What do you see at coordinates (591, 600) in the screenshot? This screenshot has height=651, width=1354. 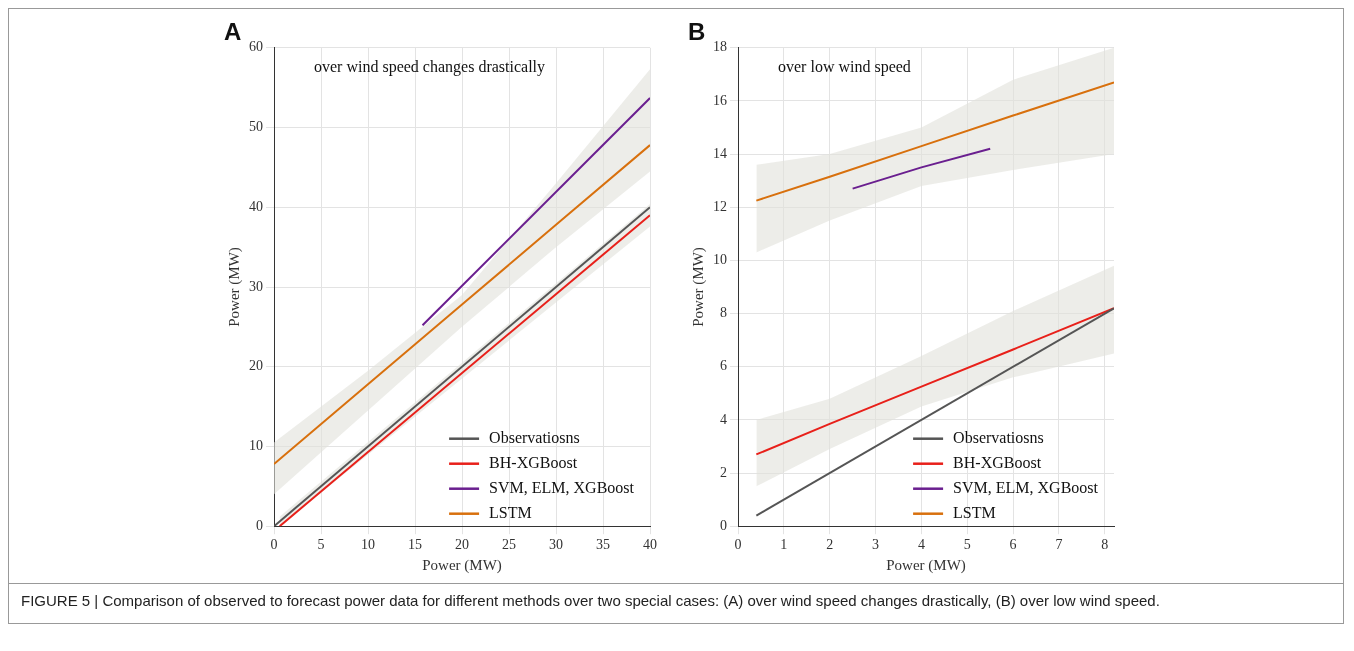 I see `caption: FIGURE 5 | Comparison of observed to forecast power data for different methods over two special cases: (A) over wind speed changes drastically, (B) over low wind speed.` at bounding box center [591, 600].